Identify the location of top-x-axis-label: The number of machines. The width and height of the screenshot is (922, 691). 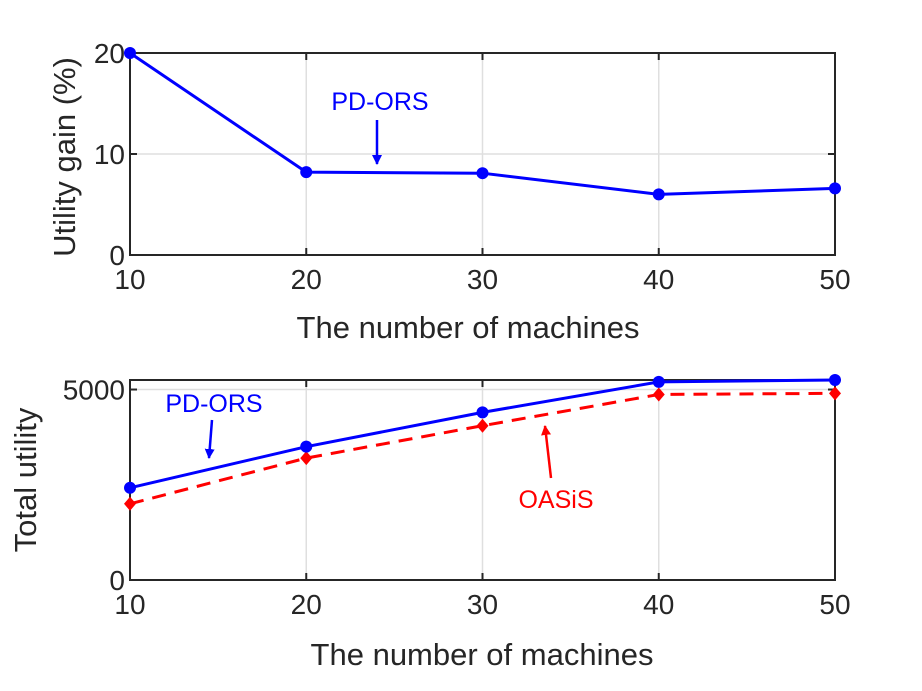
(468, 327).